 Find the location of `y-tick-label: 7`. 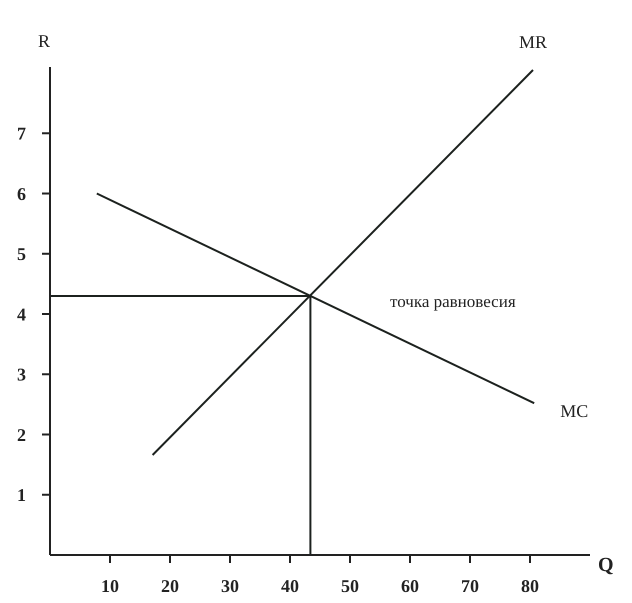

y-tick-label: 7 is located at coordinates (21, 134).